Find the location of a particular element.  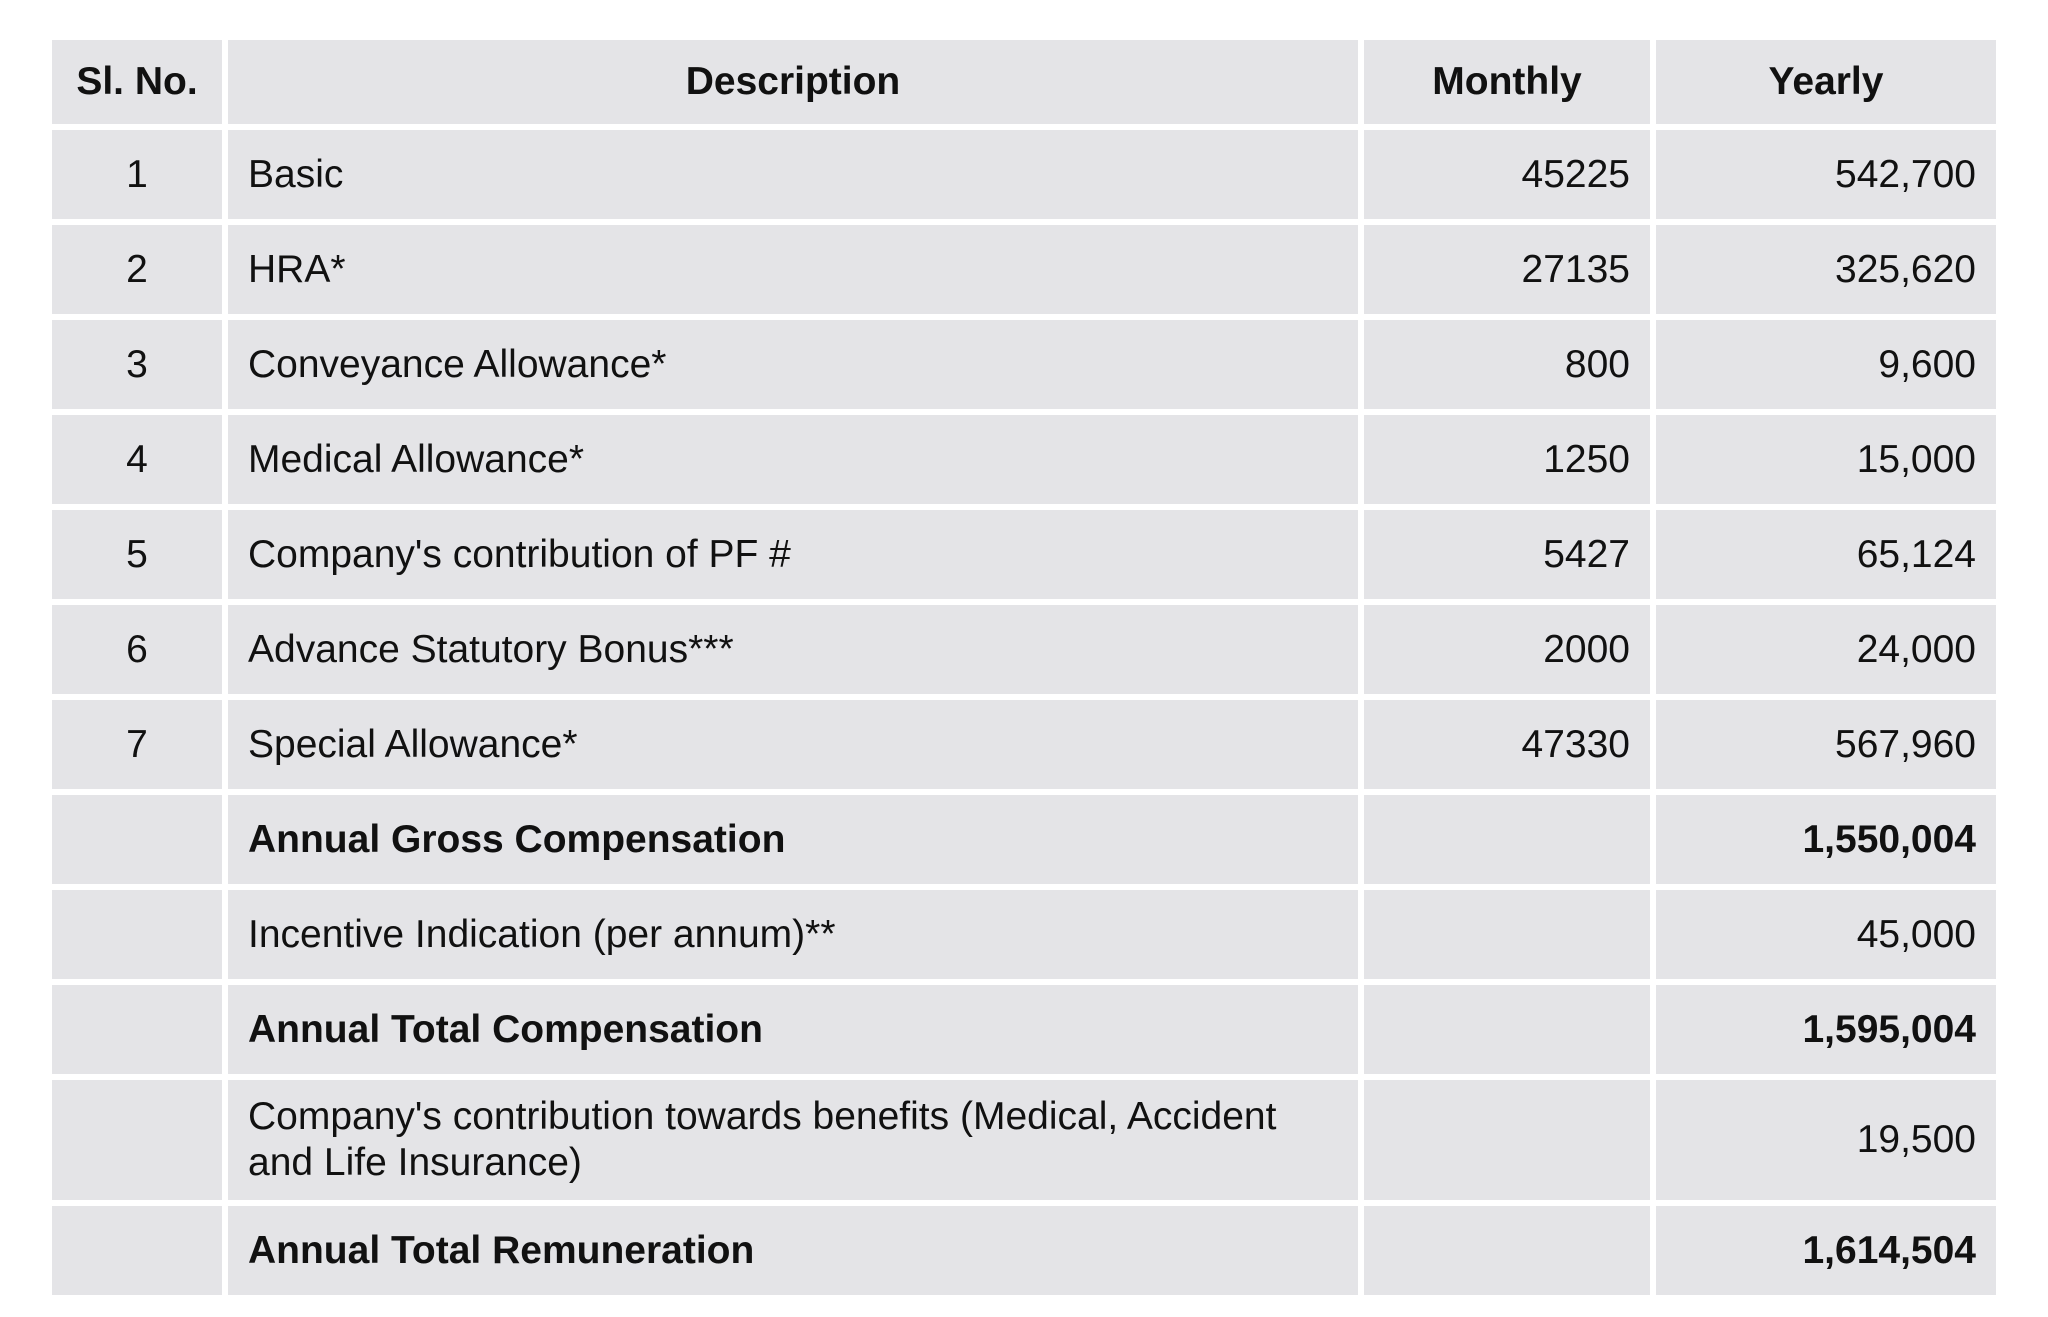

cell-description: Annual Total Compensation is located at coordinates (793, 1029).